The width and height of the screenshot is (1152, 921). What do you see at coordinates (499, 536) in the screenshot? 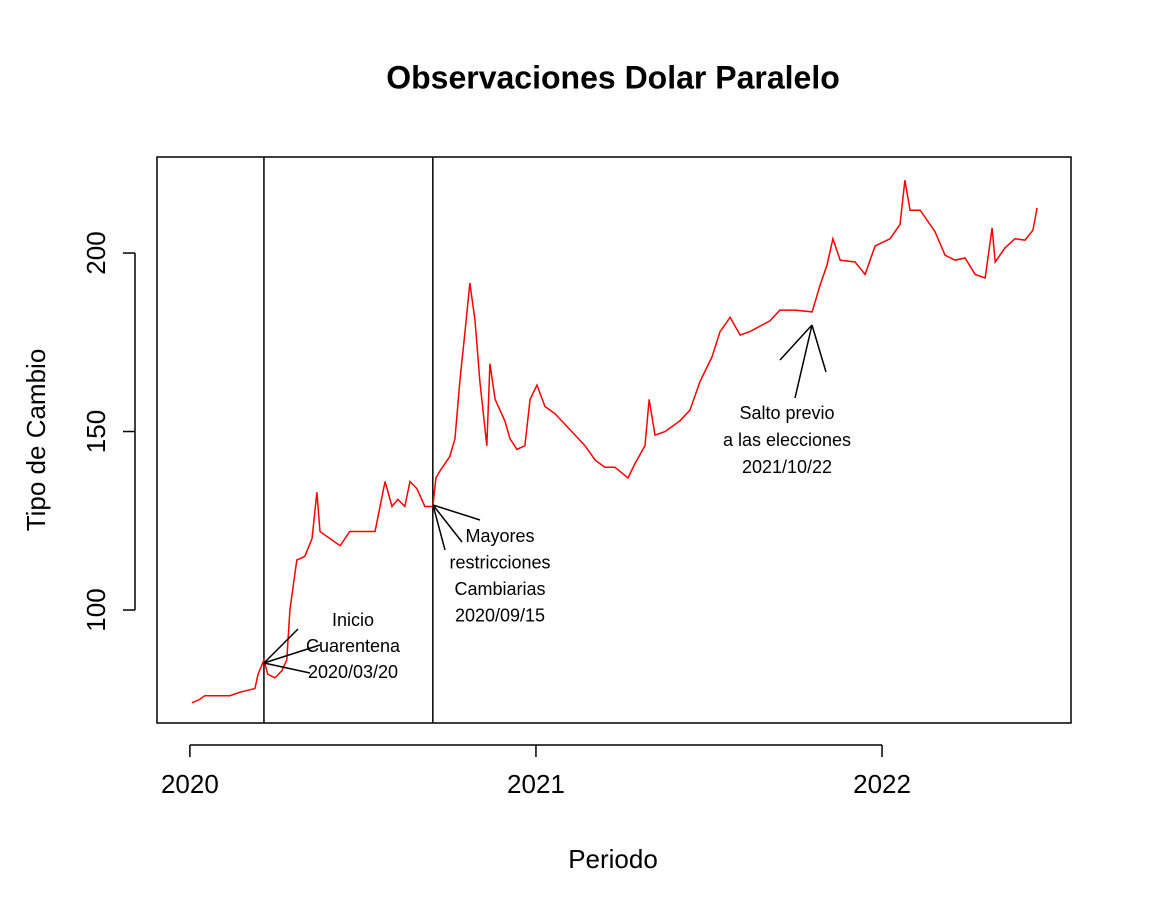
I see `annotation-text: Mayores` at bounding box center [499, 536].